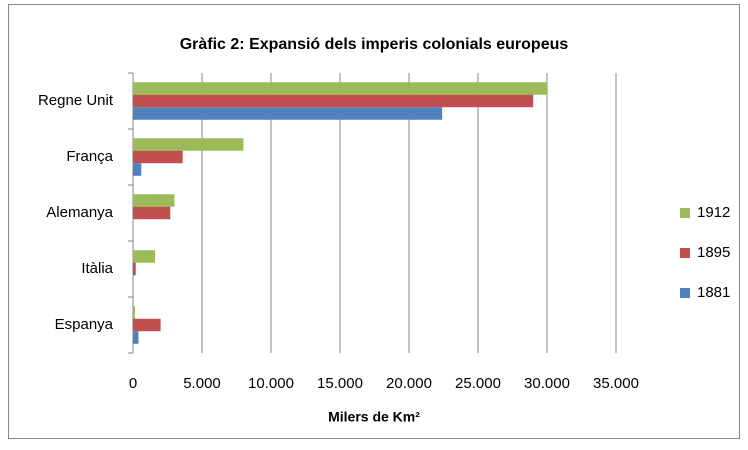 Image resolution: width=748 pixels, height=450 pixels. What do you see at coordinates (340, 383) in the screenshot?
I see `x-tick-label: 15.000` at bounding box center [340, 383].